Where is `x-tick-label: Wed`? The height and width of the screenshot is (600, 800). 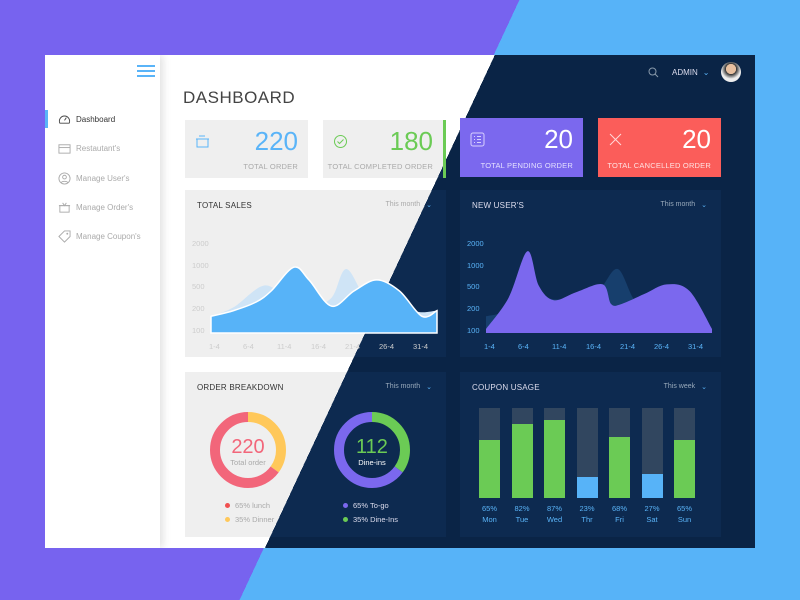
x-tick-label: Wed is located at coordinates (554, 519).